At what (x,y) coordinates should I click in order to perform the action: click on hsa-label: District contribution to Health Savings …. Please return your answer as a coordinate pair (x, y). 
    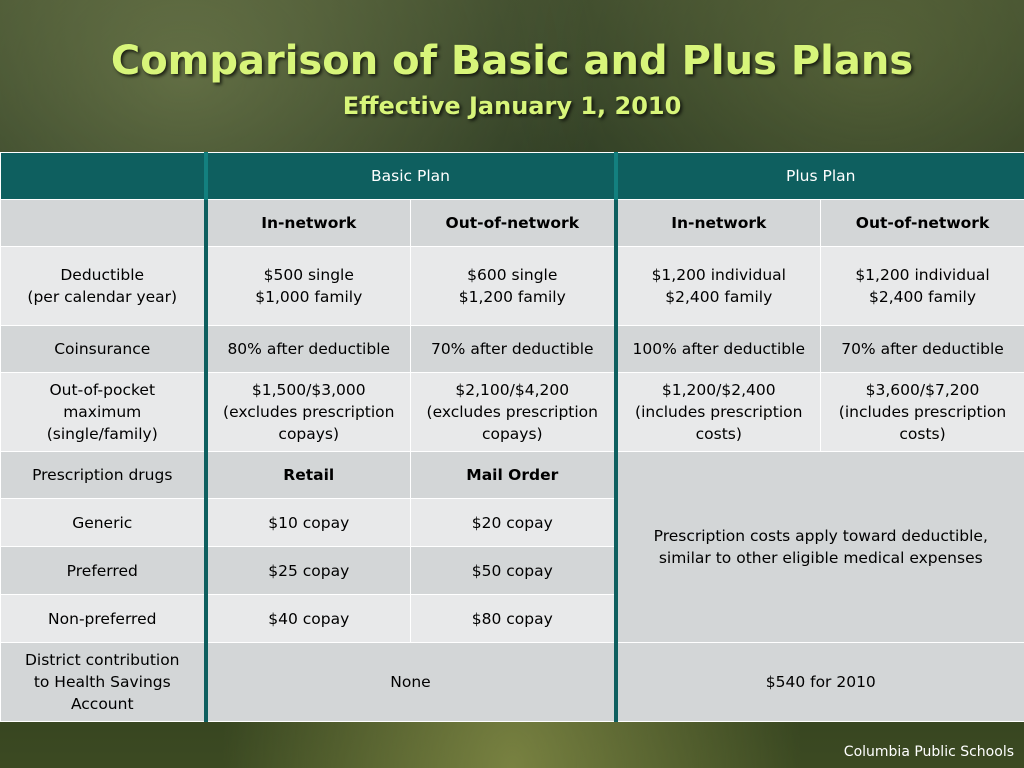
    Looking at the image, I should click on (103, 682).